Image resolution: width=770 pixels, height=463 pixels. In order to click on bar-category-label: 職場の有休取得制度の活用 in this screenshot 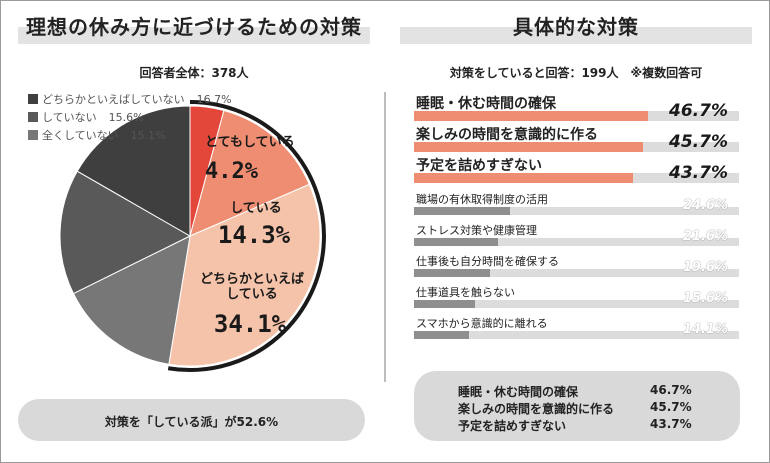, I will do `click(482, 199)`.